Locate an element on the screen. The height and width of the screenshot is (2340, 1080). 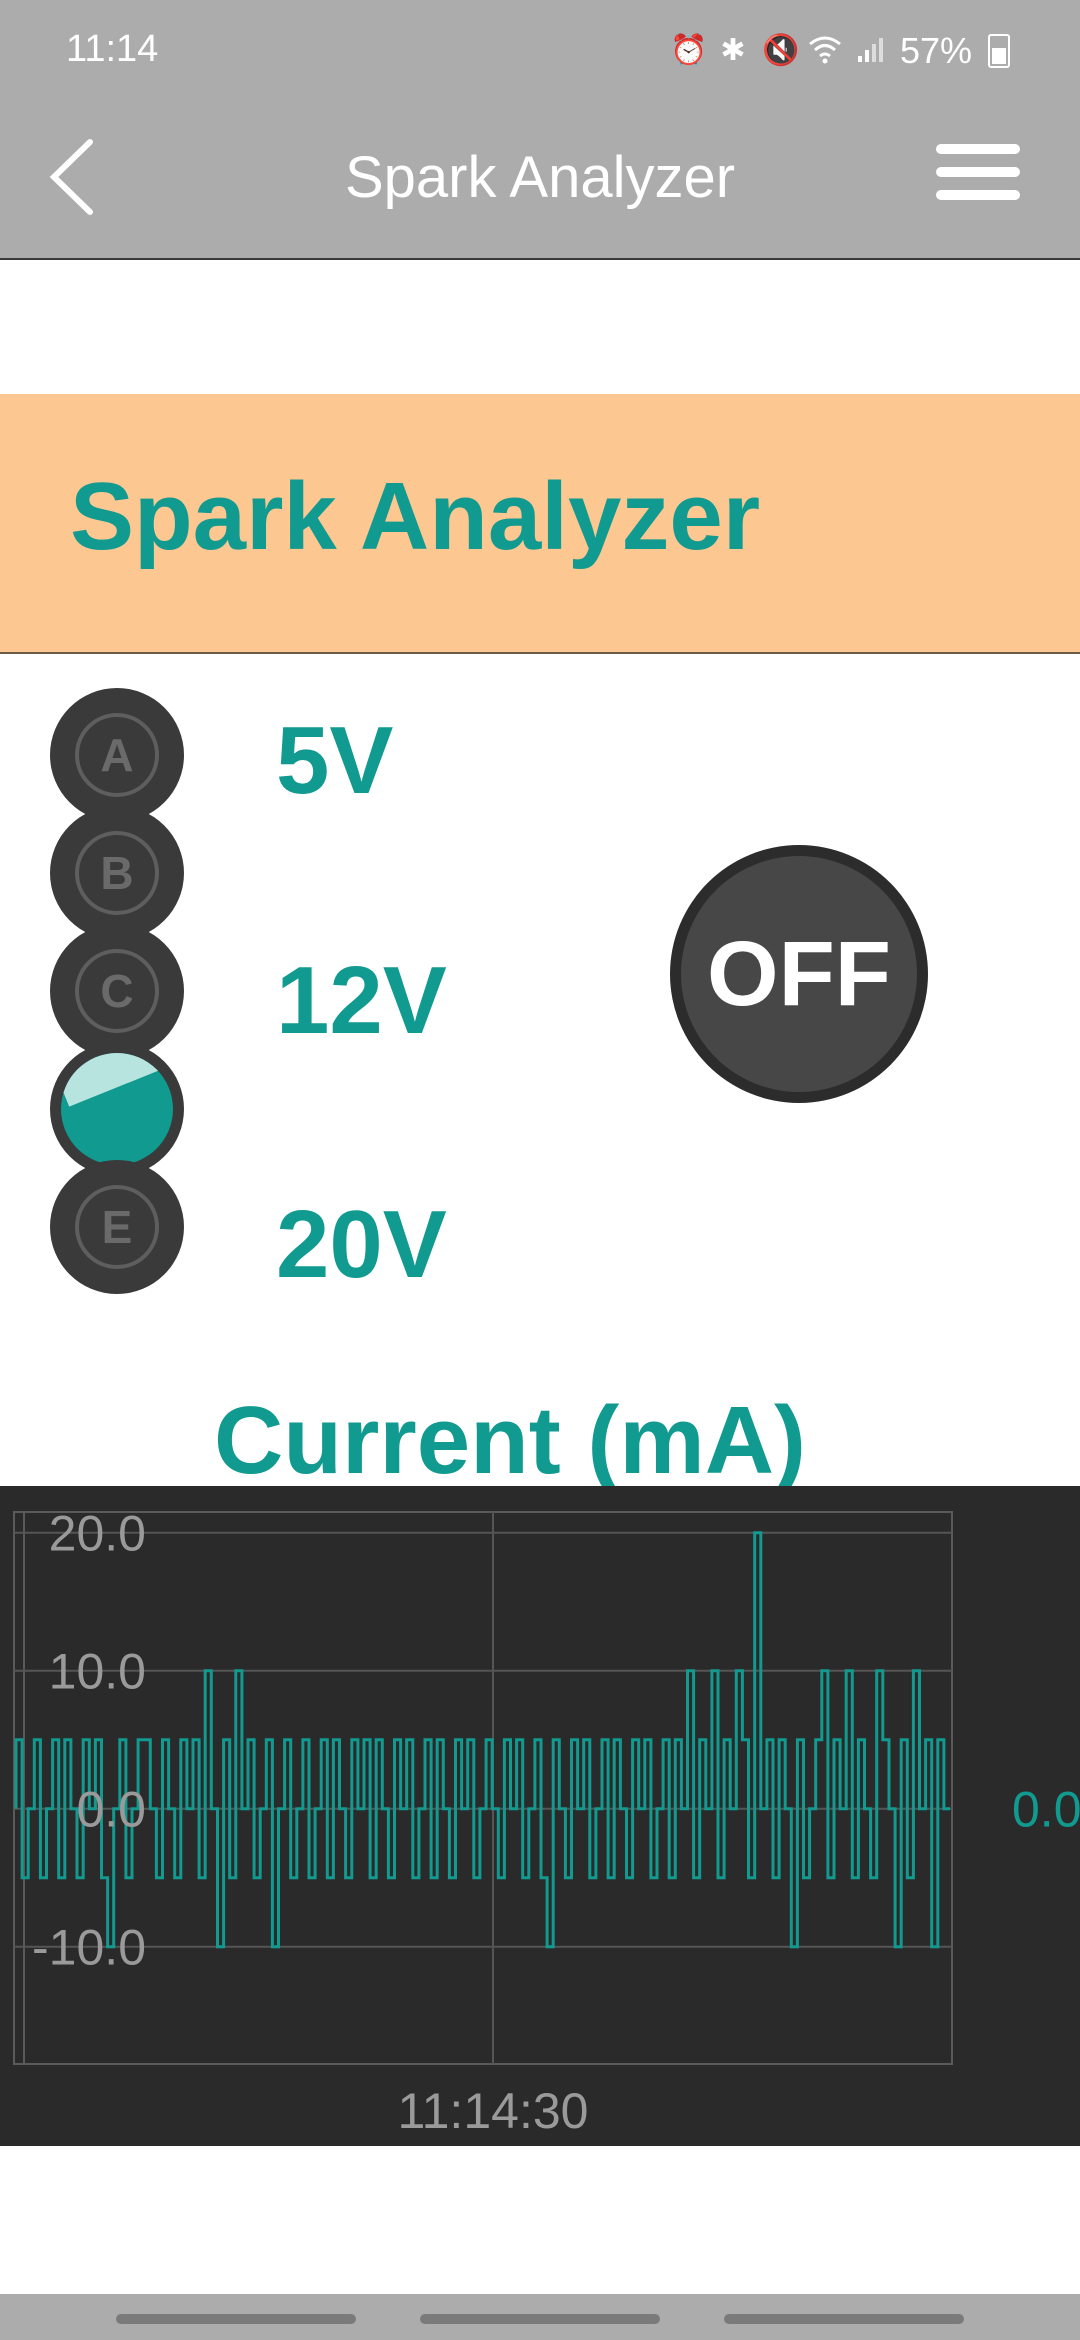
voltage-option-d is located at coordinates (117, 1109).